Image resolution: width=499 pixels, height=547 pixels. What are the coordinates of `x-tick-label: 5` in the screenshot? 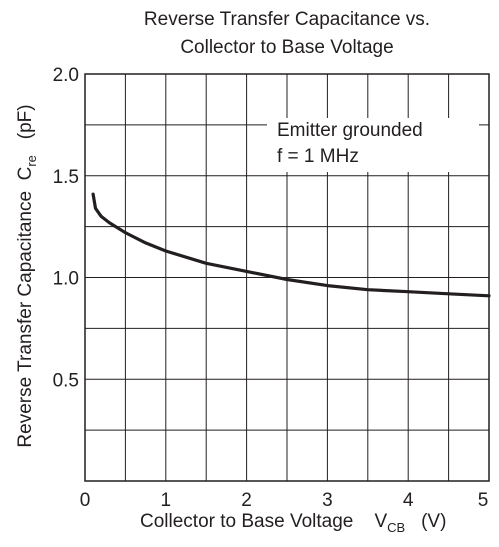 It's located at (483, 500).